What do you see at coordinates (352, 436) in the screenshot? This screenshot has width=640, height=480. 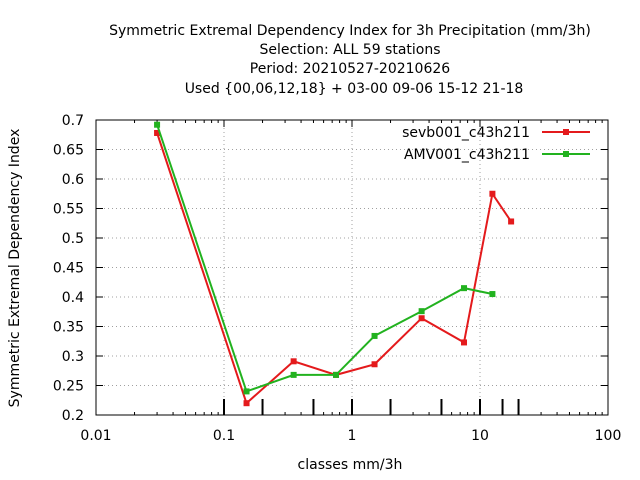 I see `x-tick-label: 1` at bounding box center [352, 436].